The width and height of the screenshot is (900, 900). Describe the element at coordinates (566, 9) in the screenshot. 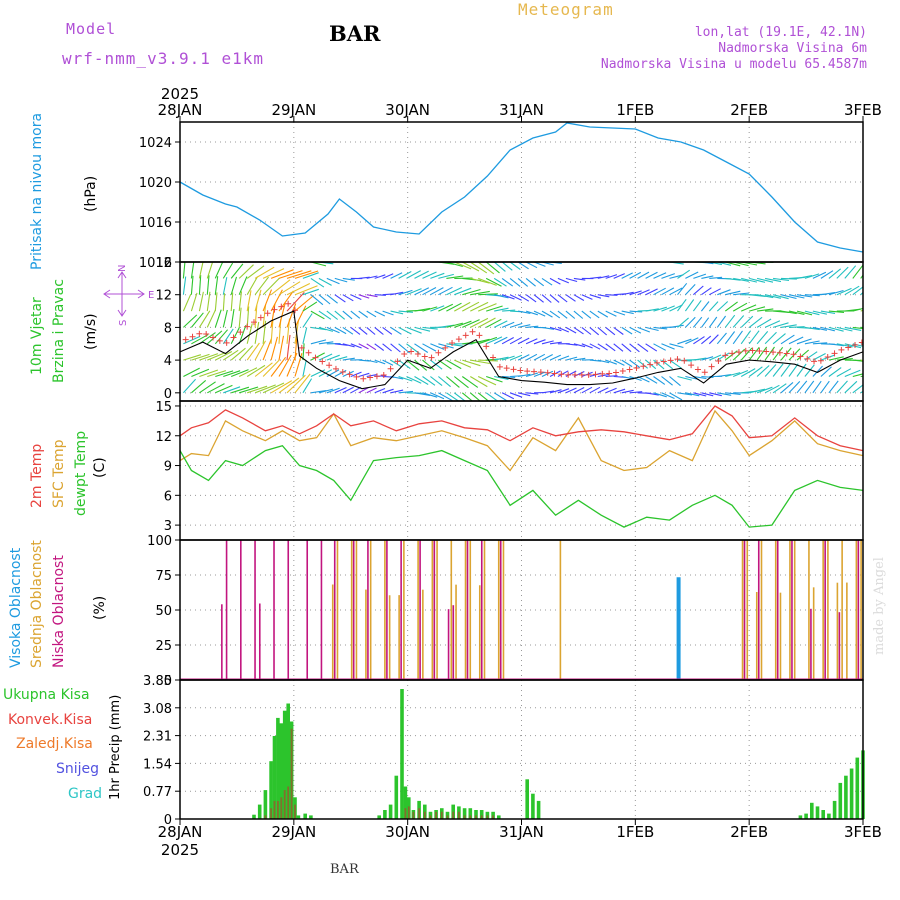

I see `meteogram-title: Meteogram` at that location.